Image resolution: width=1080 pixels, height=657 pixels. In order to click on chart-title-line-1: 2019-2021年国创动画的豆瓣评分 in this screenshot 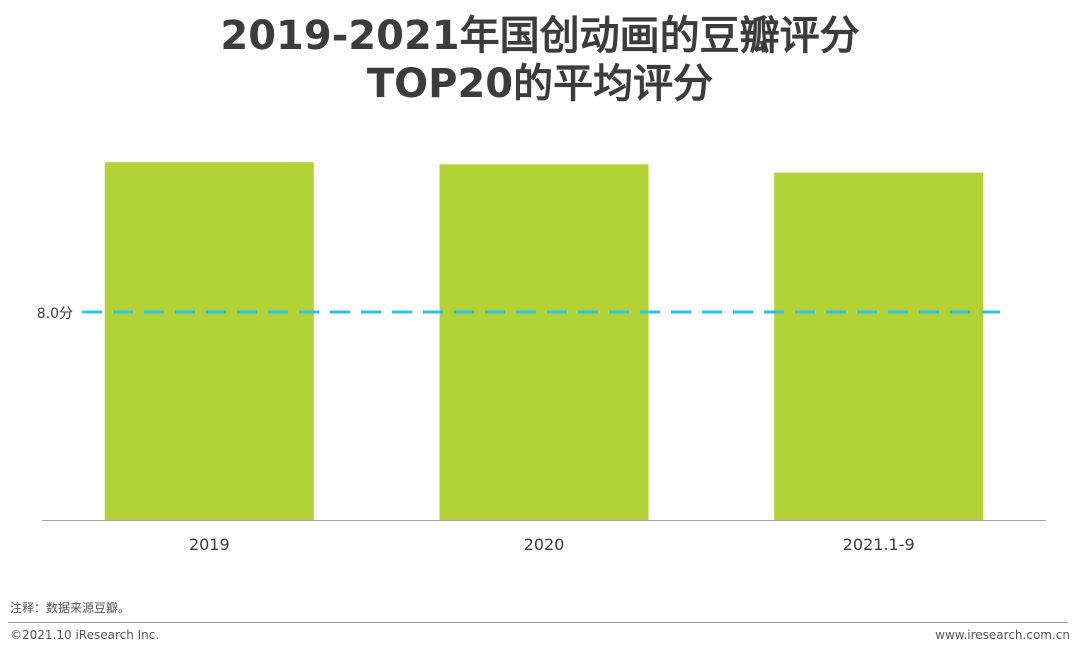, I will do `click(540, 36)`.